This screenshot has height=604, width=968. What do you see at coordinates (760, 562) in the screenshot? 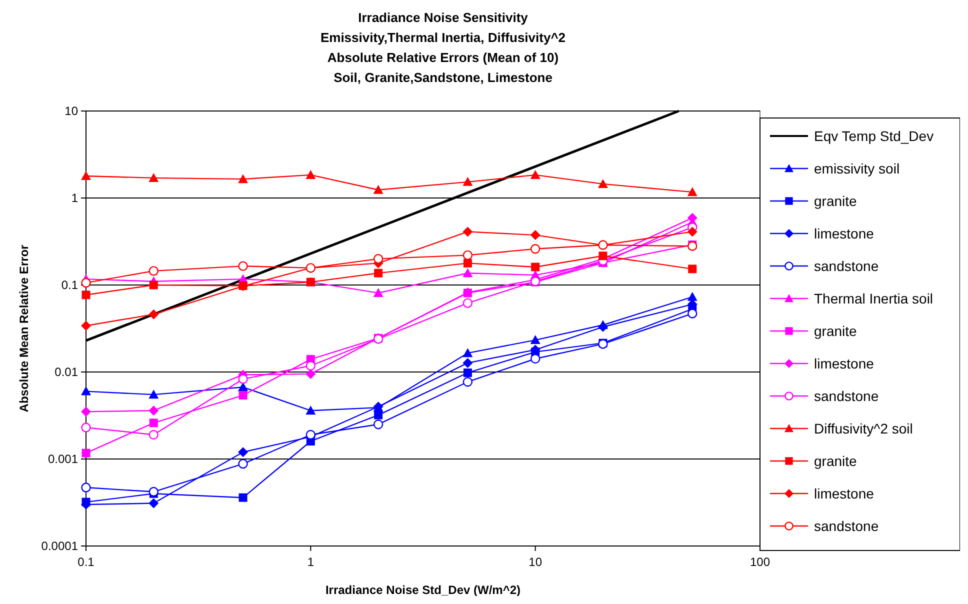
I see `x-tick-label: 100` at bounding box center [760, 562].